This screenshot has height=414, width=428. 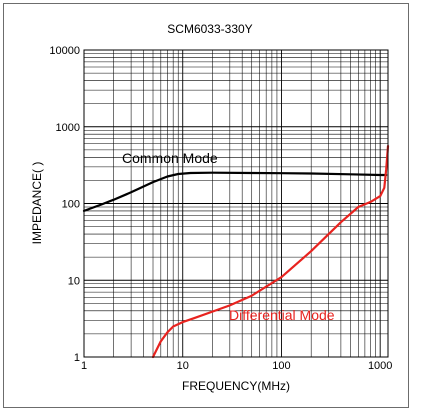 I want to click on y-tick-label: 100, so click(x=71, y=205).